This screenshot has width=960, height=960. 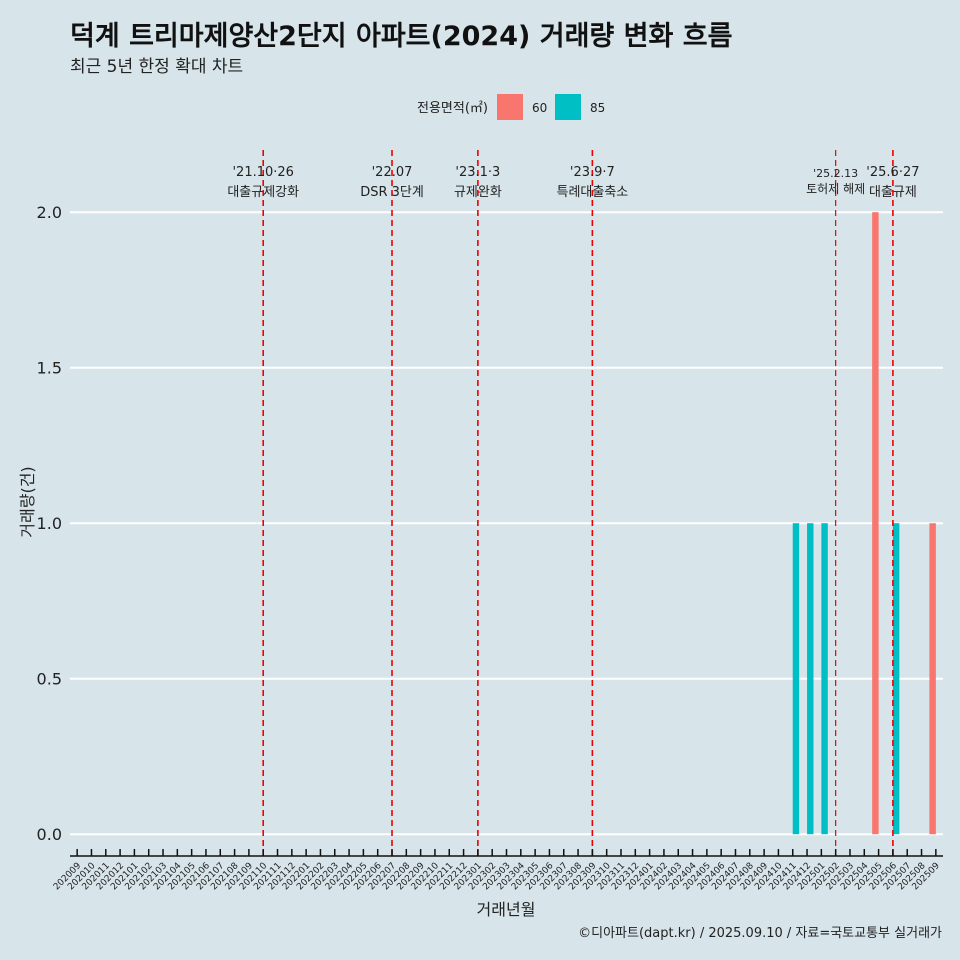 I want to click on event-label: 대출규제, so click(x=893, y=192).